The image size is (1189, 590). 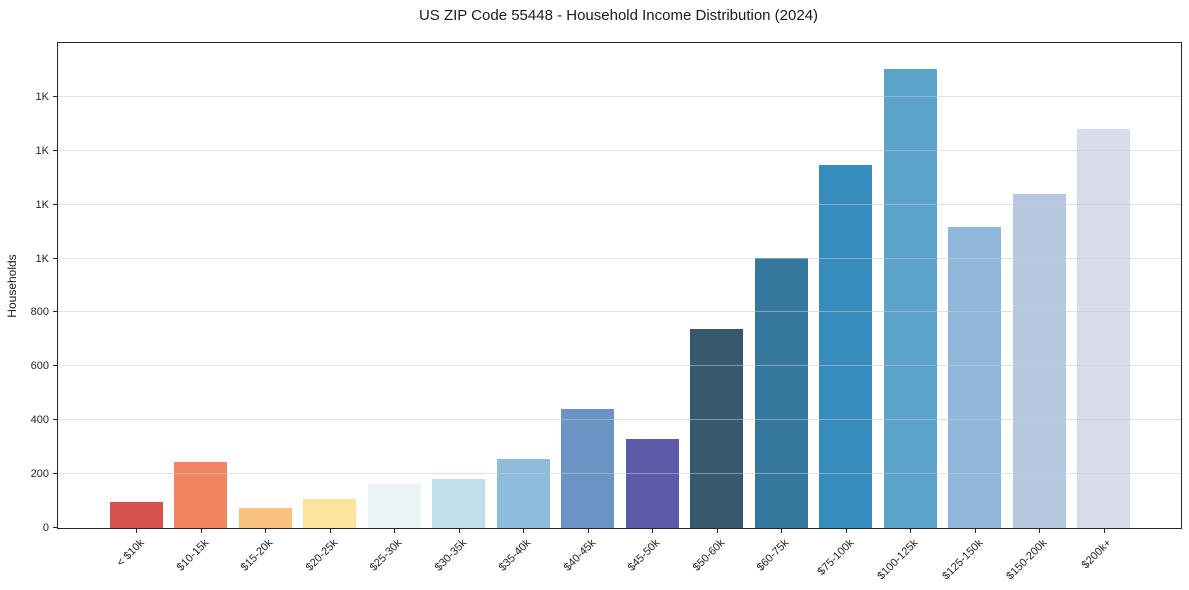 I want to click on bar-75-100k, so click(x=845, y=346).